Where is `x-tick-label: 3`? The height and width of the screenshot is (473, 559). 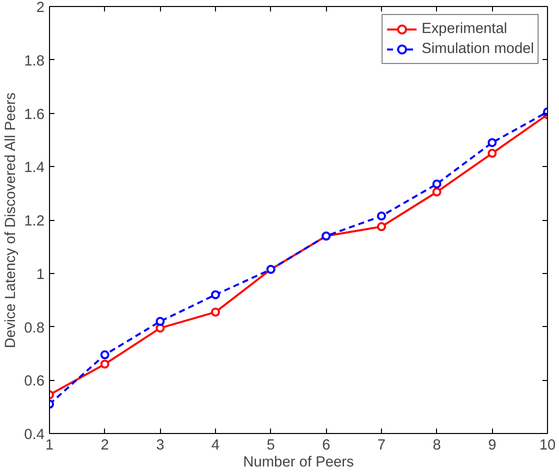 x-tick-label: 3 is located at coordinates (160, 446).